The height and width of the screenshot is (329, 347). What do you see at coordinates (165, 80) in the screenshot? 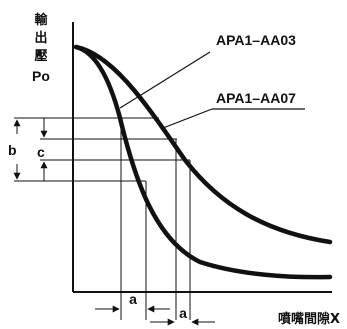
I see `leader-line-apa1-aa03` at bounding box center [165, 80].